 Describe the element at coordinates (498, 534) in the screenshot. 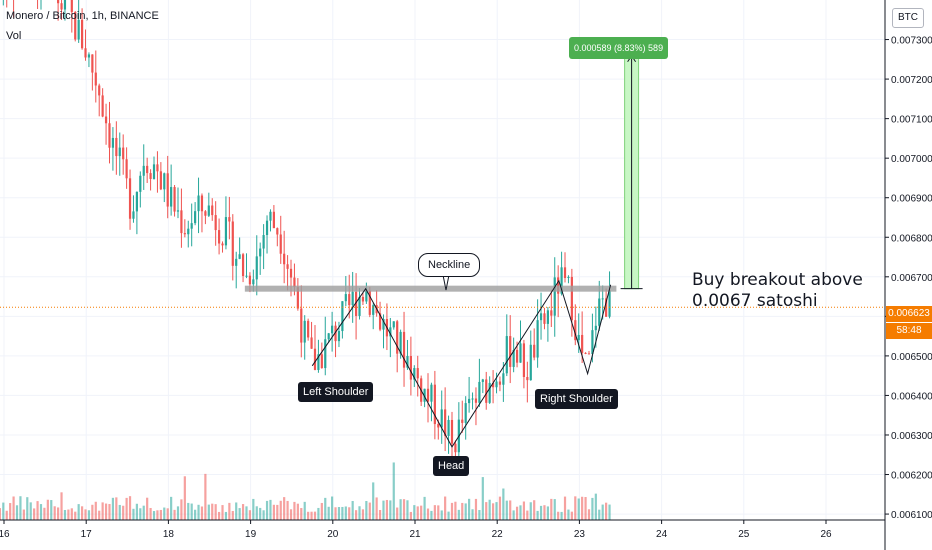

I see `time-tick-label: 22` at that location.